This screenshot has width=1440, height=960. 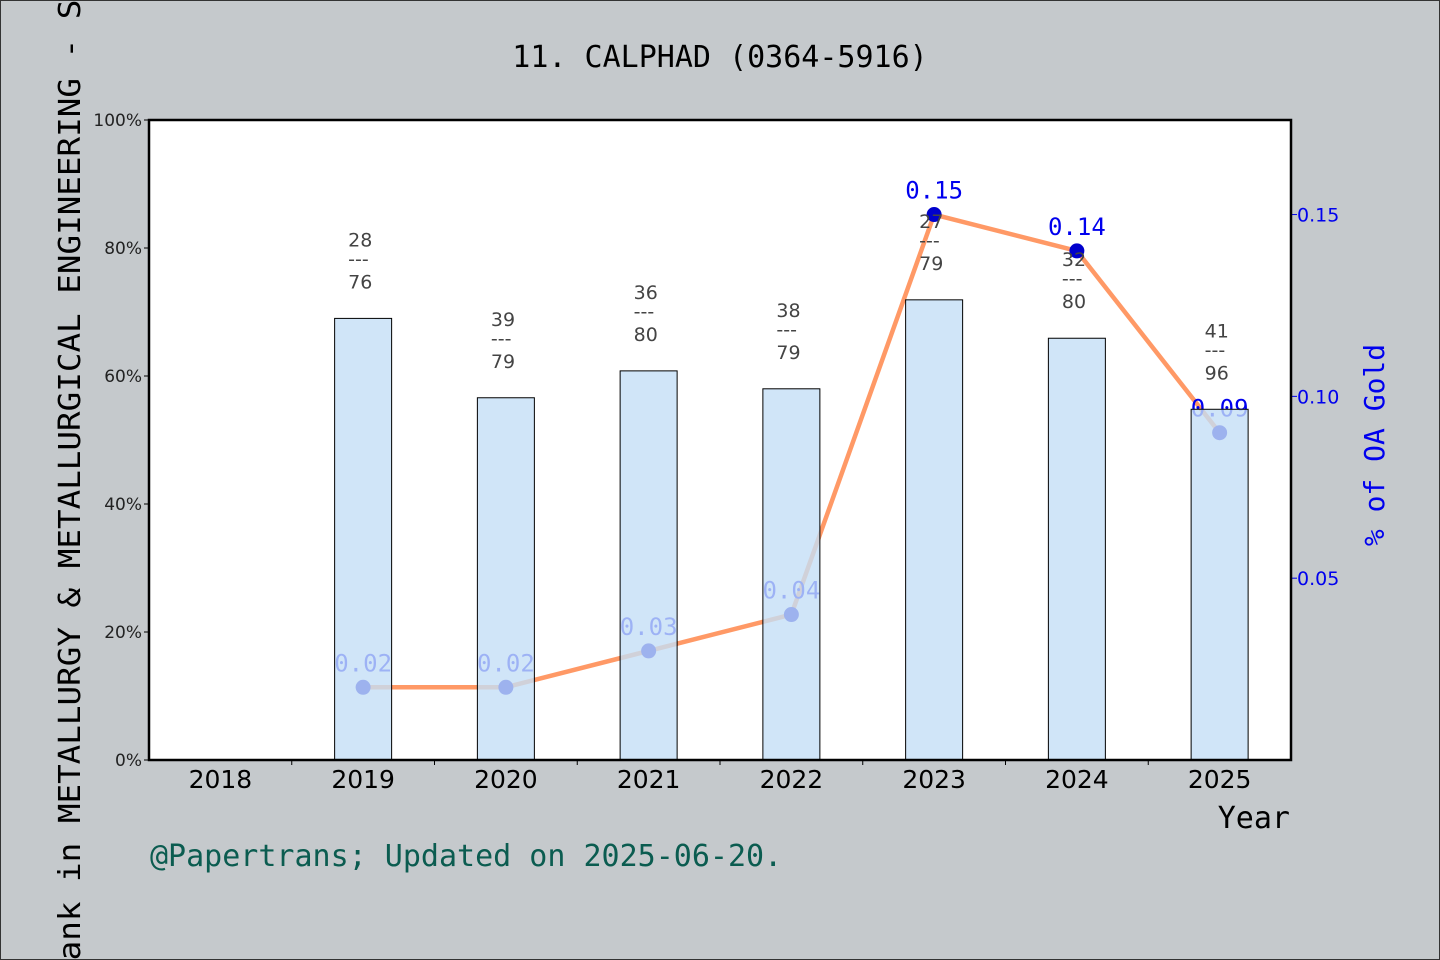 What do you see at coordinates (1318, 579) in the screenshot?
I see `y2-tick-label: 0.05` at bounding box center [1318, 579].